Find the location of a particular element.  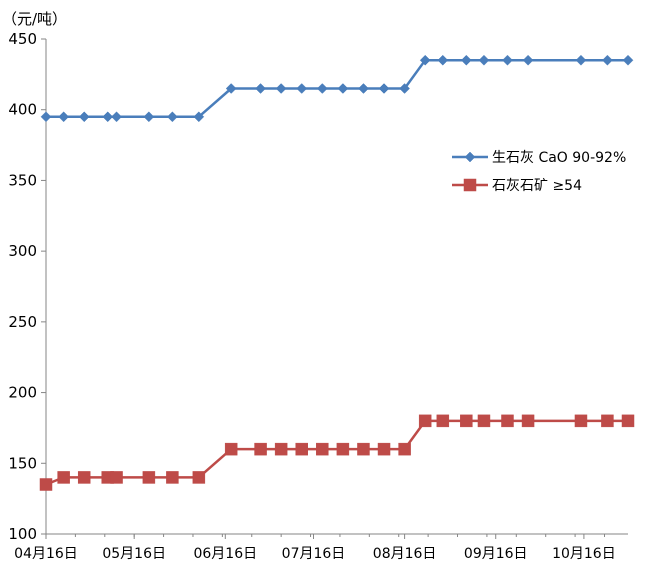

y-tick-label: 200 is located at coordinates (22, 393).